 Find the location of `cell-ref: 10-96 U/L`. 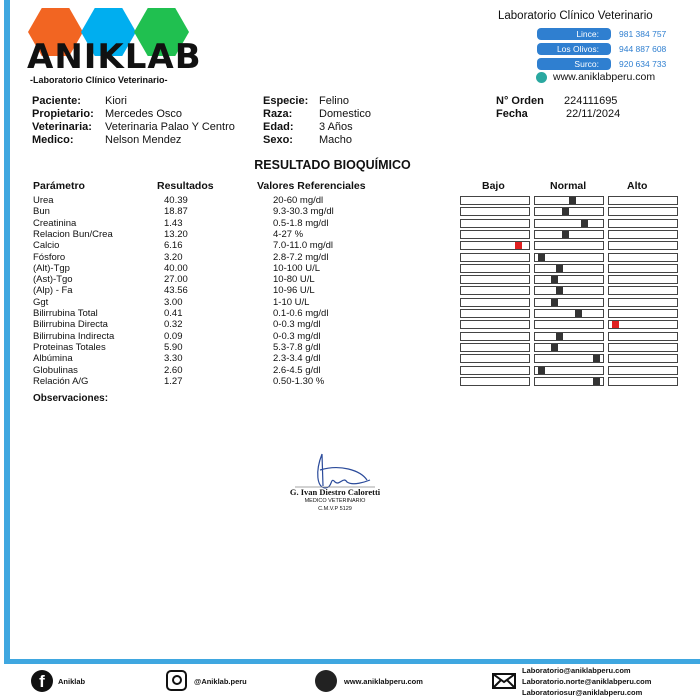

cell-ref: 10-96 U/L is located at coordinates (294, 291).